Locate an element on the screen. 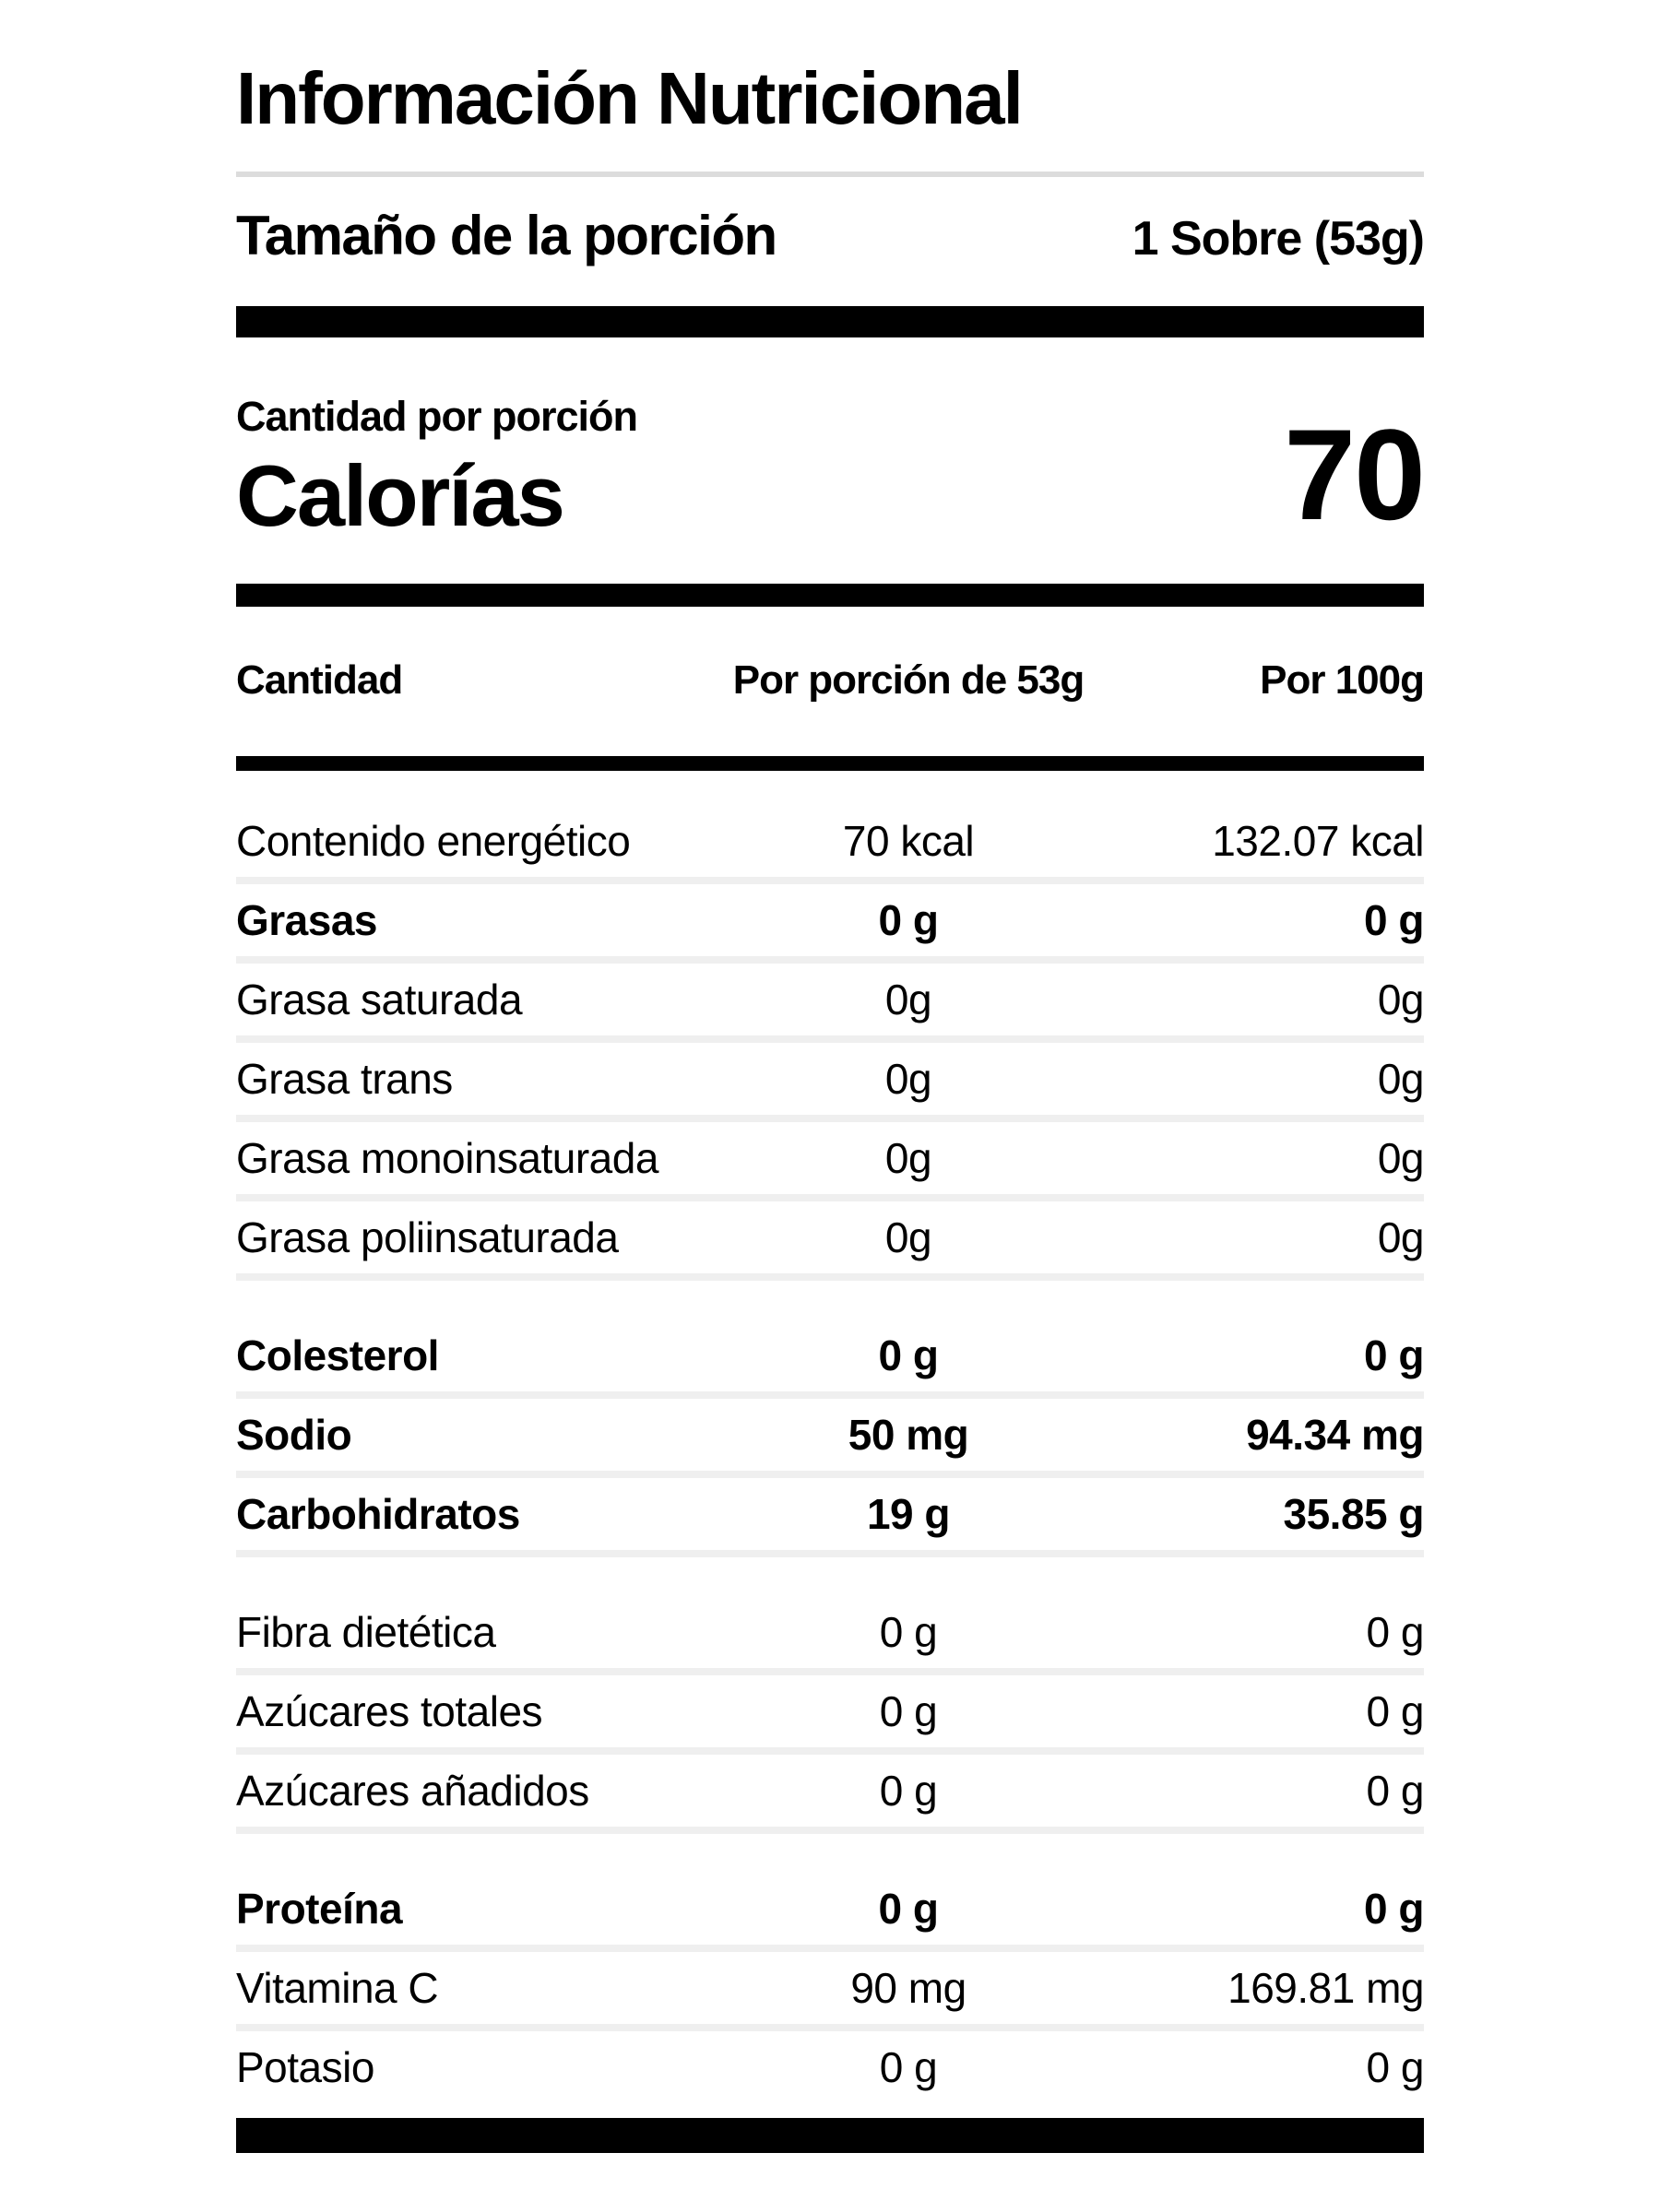  row-label: Azúcares añadidos is located at coordinates (412, 1791).